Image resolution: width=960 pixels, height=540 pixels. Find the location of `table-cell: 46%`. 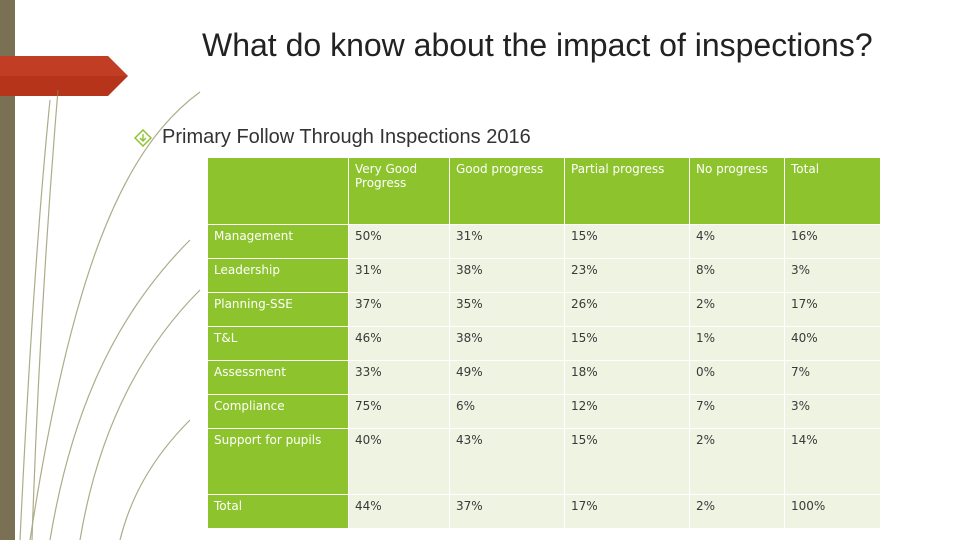

table-cell: 46% is located at coordinates (399, 343).